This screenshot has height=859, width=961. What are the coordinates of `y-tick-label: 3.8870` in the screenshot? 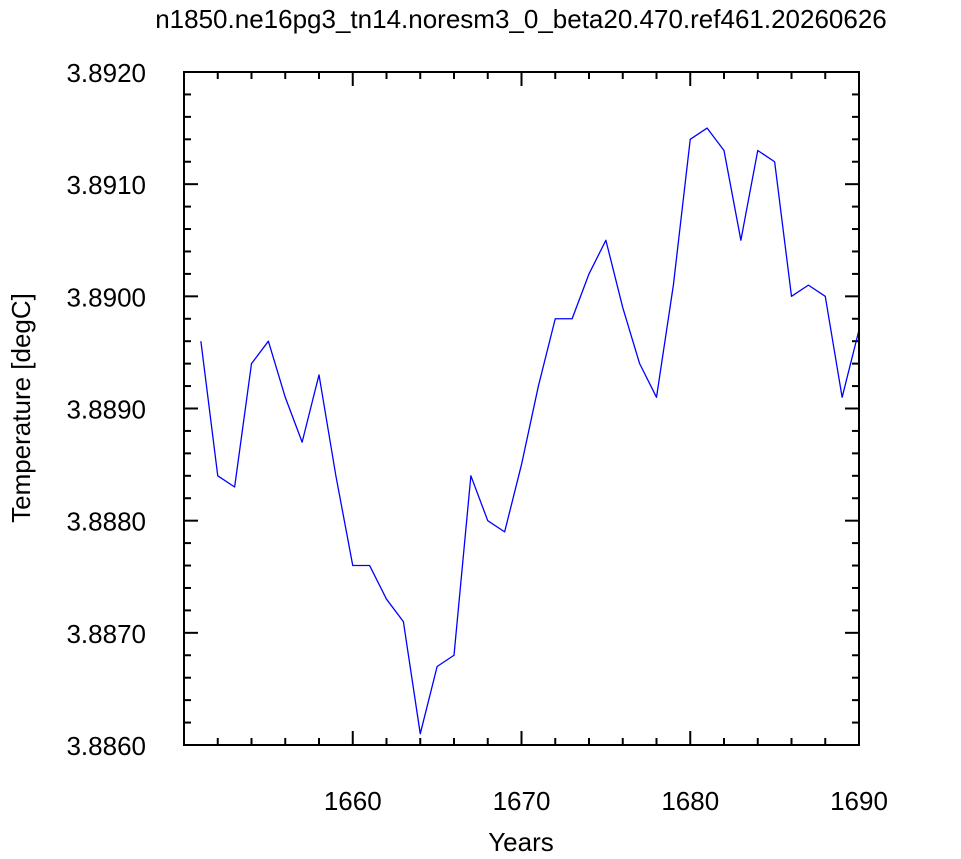 It's located at (106, 634).